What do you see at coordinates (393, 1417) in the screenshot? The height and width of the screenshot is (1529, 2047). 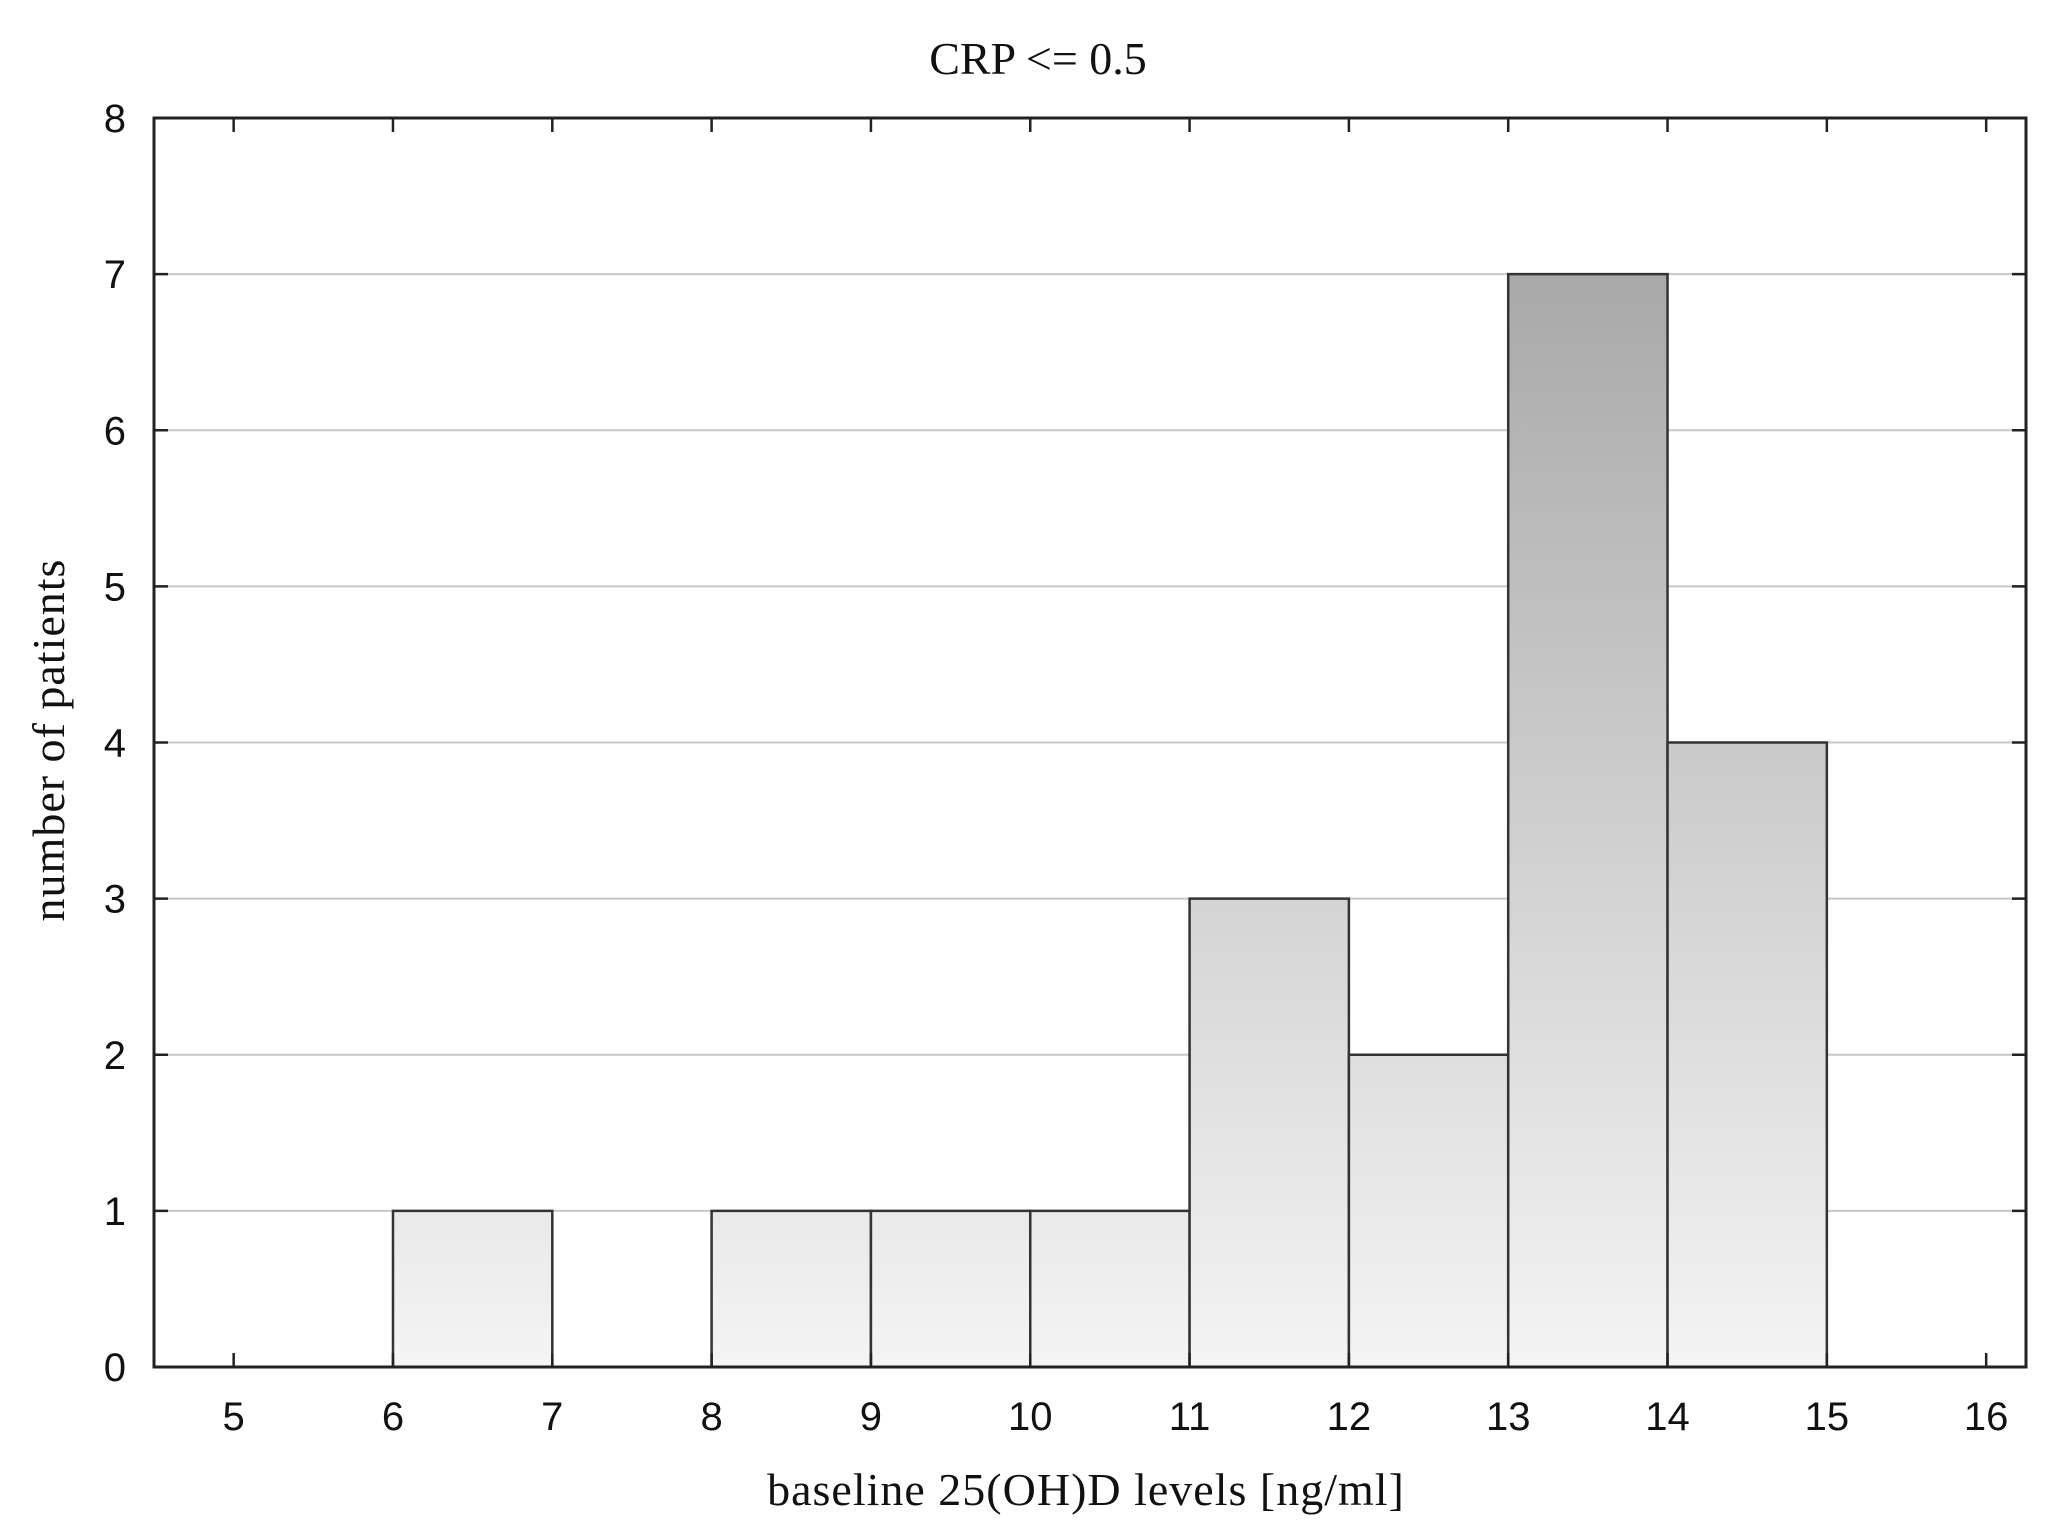 I see `x-tick-label-6: 6` at bounding box center [393, 1417].